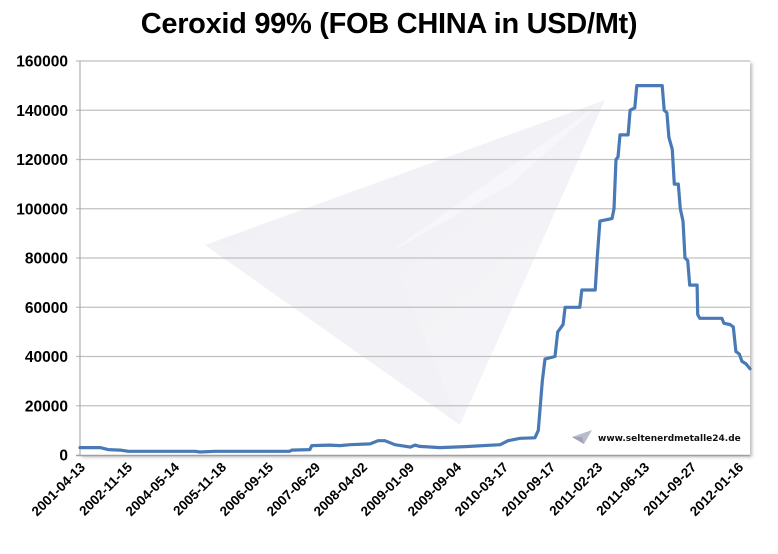 The image size is (778, 554). Describe the element at coordinates (46, 259) in the screenshot. I see `y-tick-label: 80000` at that location.